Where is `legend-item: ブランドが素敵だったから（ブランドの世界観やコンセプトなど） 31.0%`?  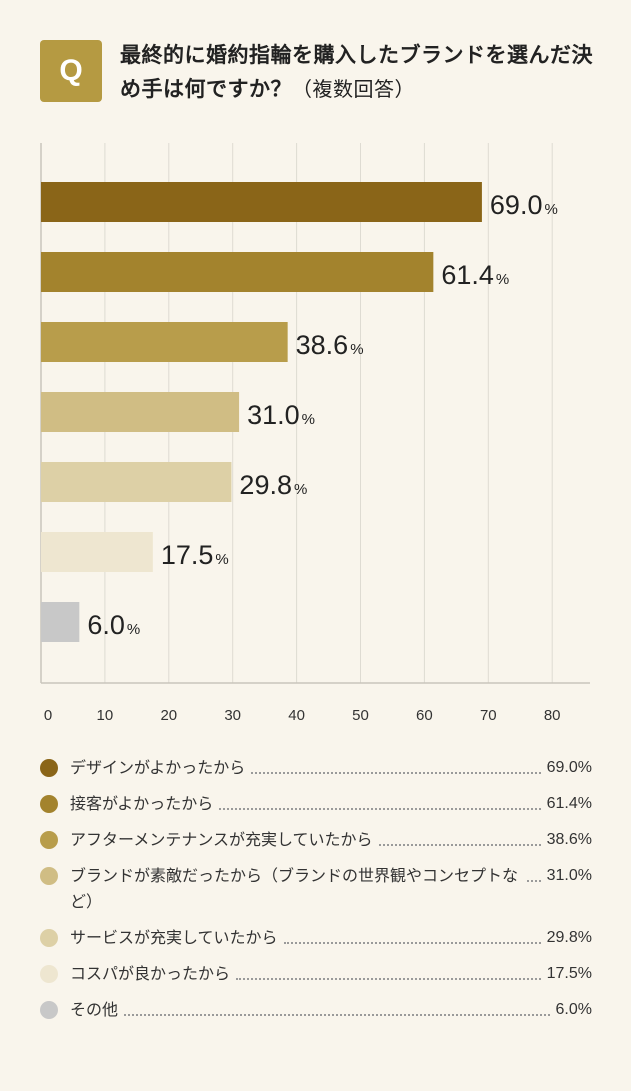
legend-item: ブランドが素敵だったから（ブランドの世界観やコンセプトなど） 31.0% is located at coordinates (316, 889).